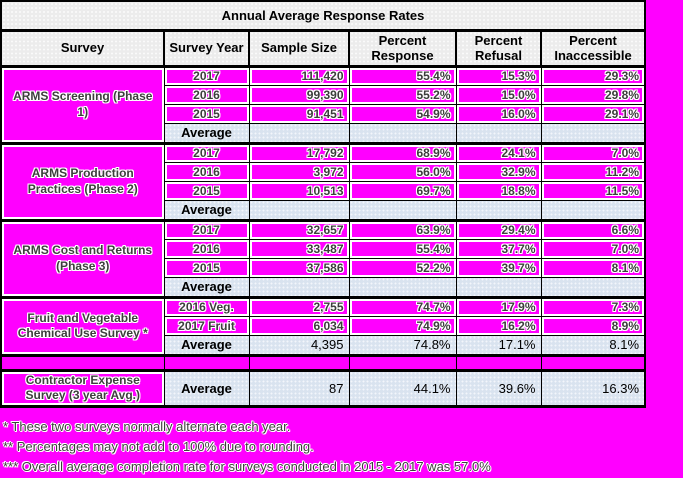 This screenshot has width=683, height=478. I want to click on data-row: 2016 99,390 55.2% 15.0% 29.8%, so click(323, 94).